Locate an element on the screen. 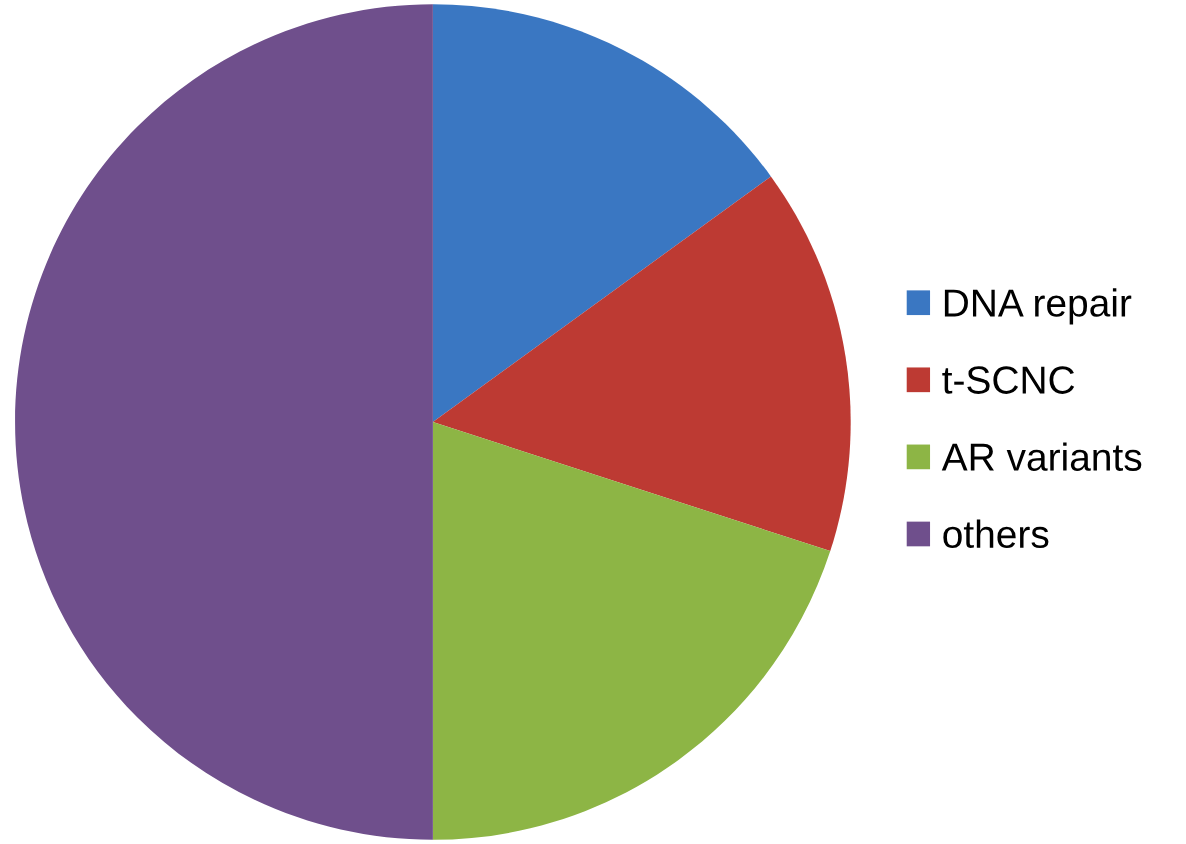 Image resolution: width=1186 pixels, height=844 pixels. legend-label: t-SCNC is located at coordinates (1008, 380).